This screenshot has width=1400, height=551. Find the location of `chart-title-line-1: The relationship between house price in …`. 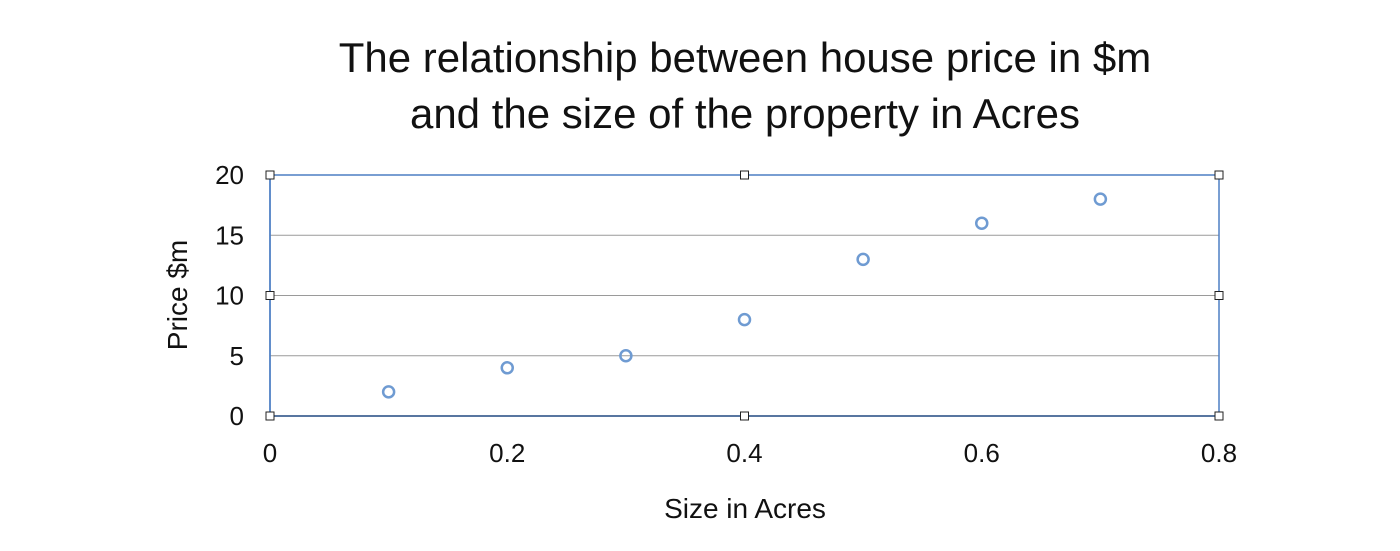

chart-title-line-1: The relationship between house price in … is located at coordinates (745, 57).